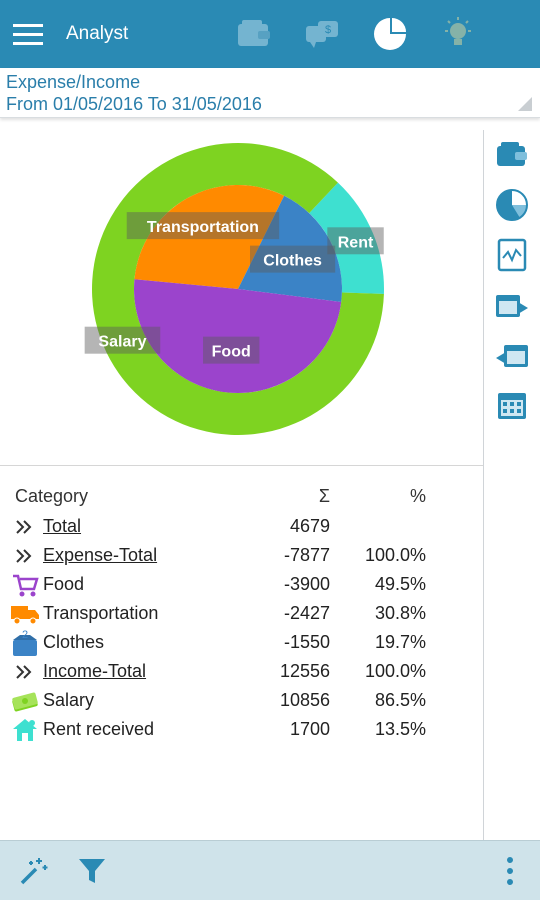 This screenshot has height=900, width=540. What do you see at coordinates (73, 82) in the screenshot?
I see `report-title: Expense/Income` at bounding box center [73, 82].